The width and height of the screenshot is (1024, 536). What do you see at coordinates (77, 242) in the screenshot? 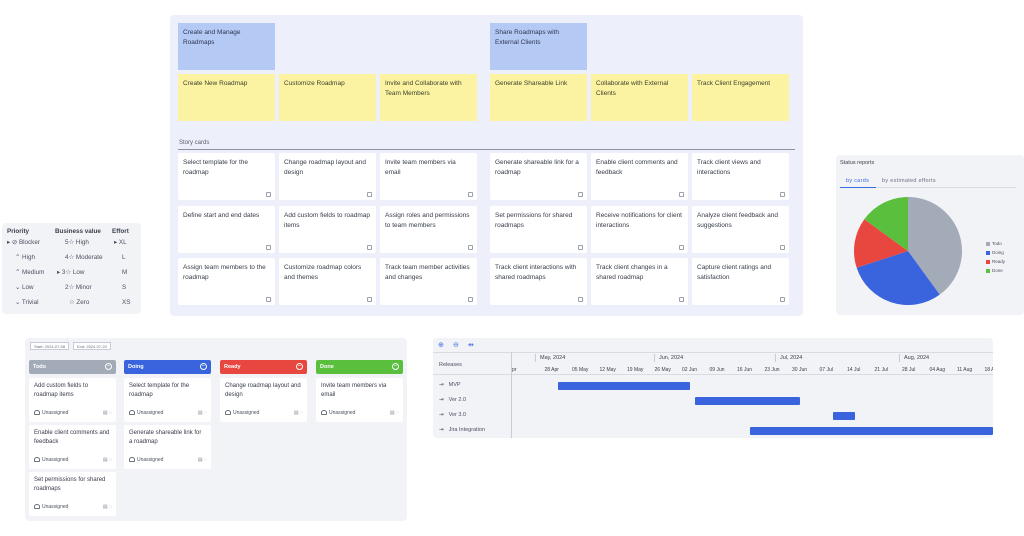
I see `business-value-high: 5☆ High` at bounding box center [77, 242].